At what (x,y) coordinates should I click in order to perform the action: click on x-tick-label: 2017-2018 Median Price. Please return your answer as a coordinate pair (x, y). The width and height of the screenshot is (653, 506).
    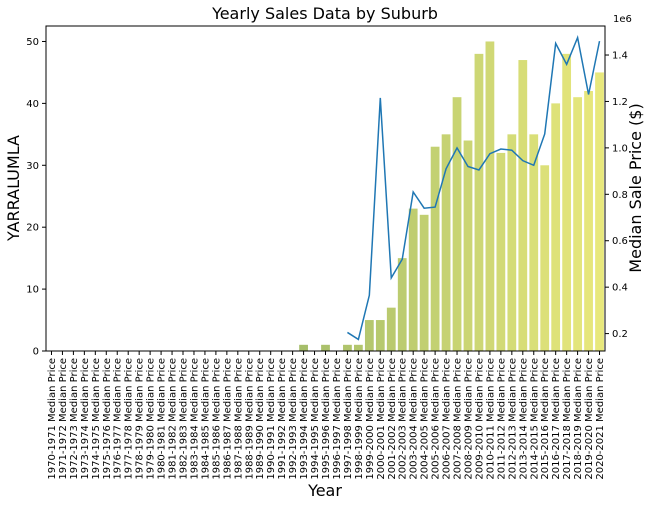
    Looking at the image, I should click on (567, 419).